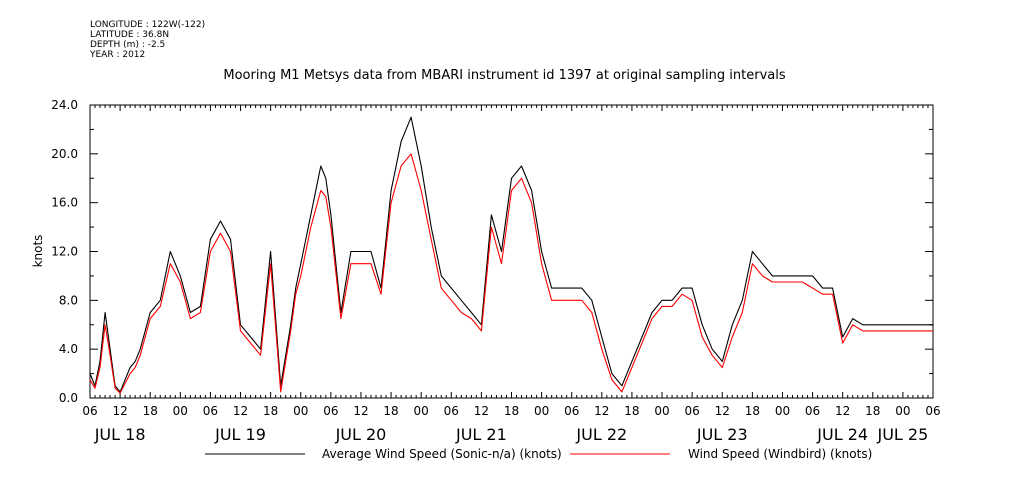  Describe the element at coordinates (240, 434) in the screenshot. I see `date-label: JUL 19` at that location.